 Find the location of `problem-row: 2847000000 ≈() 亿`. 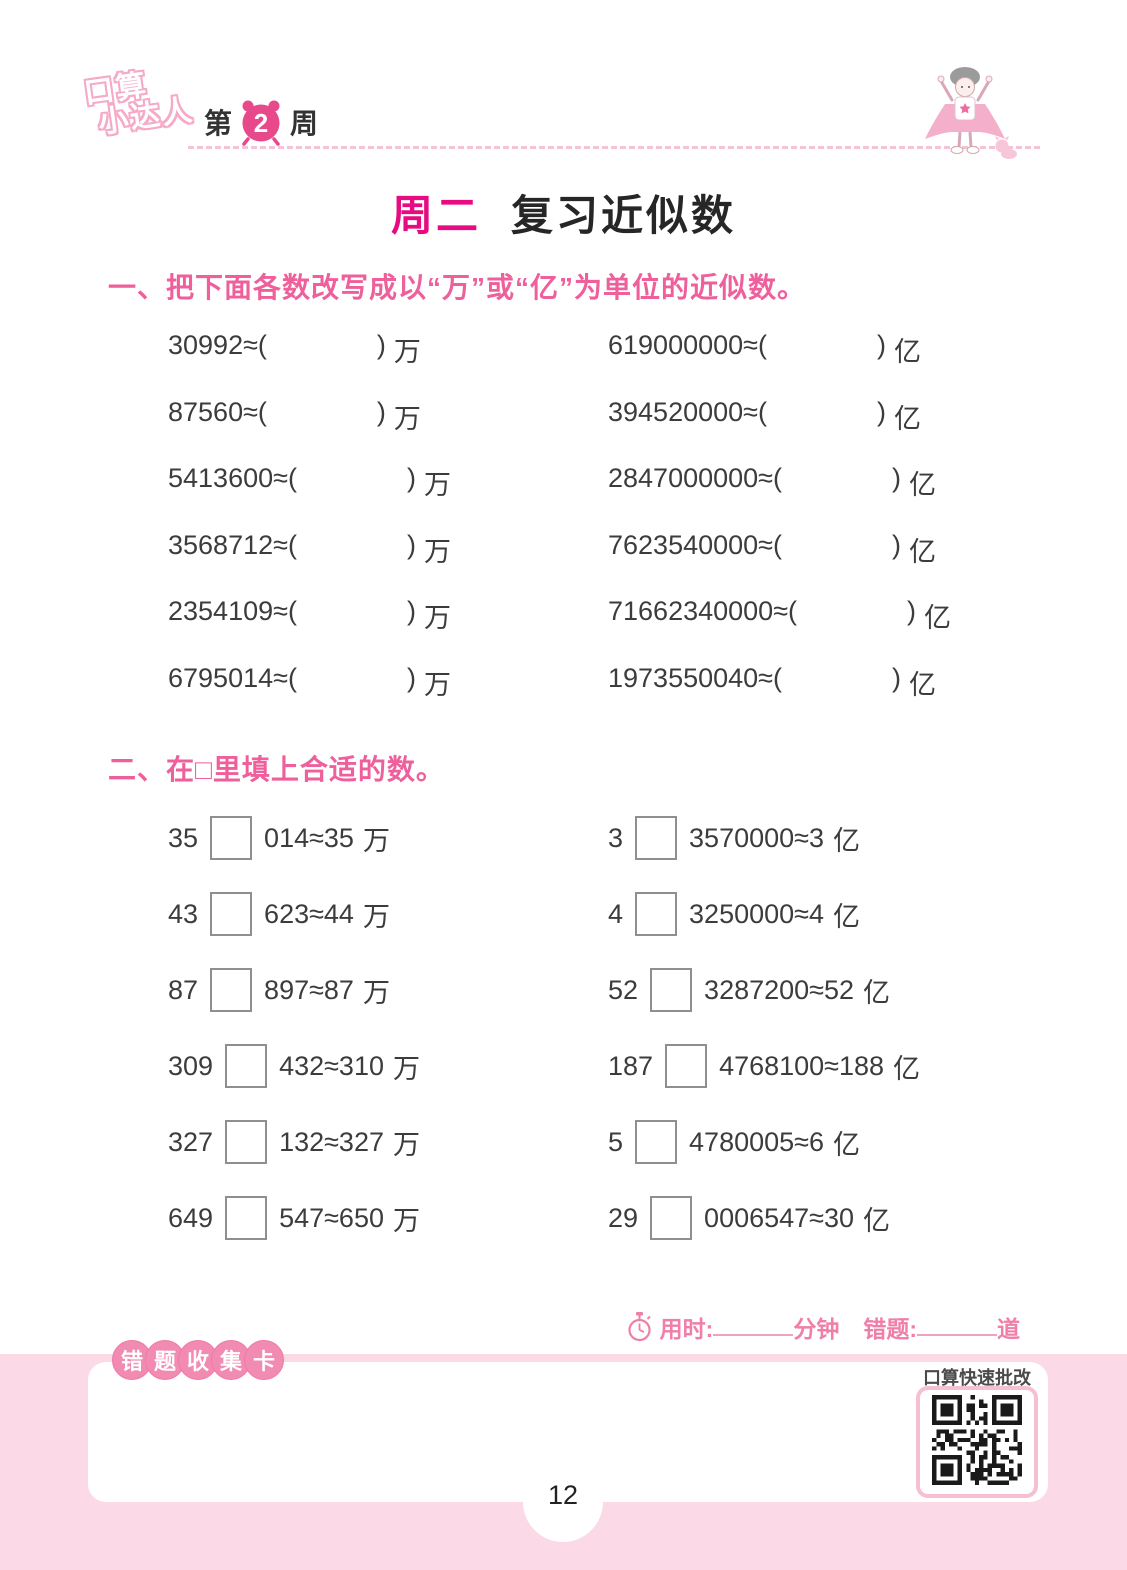

problem-row: 2847000000 ≈() 亿 is located at coordinates (779, 496).